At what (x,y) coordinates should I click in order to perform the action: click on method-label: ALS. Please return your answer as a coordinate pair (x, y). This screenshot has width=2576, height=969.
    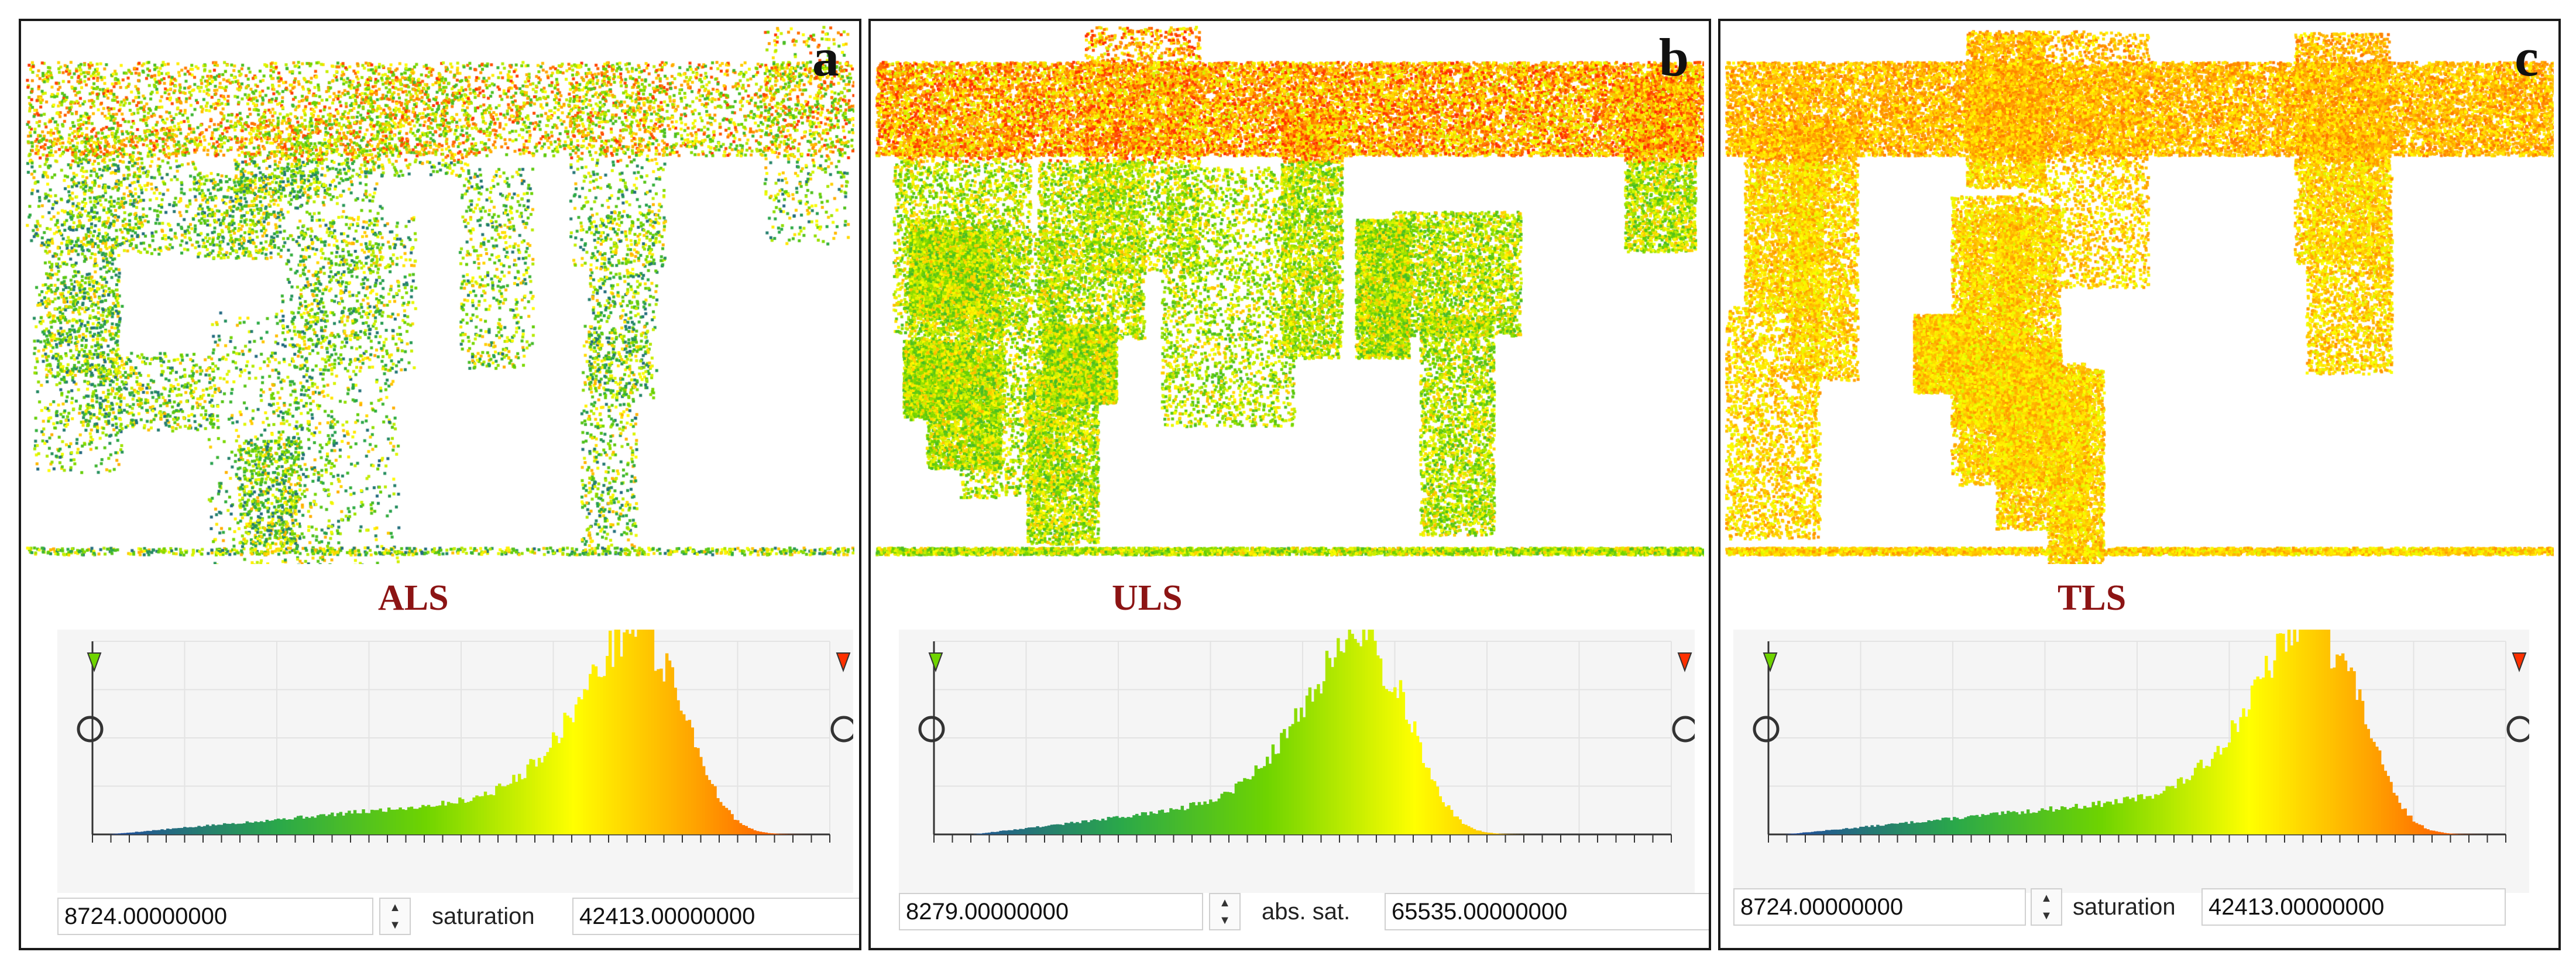
    Looking at the image, I should click on (413, 598).